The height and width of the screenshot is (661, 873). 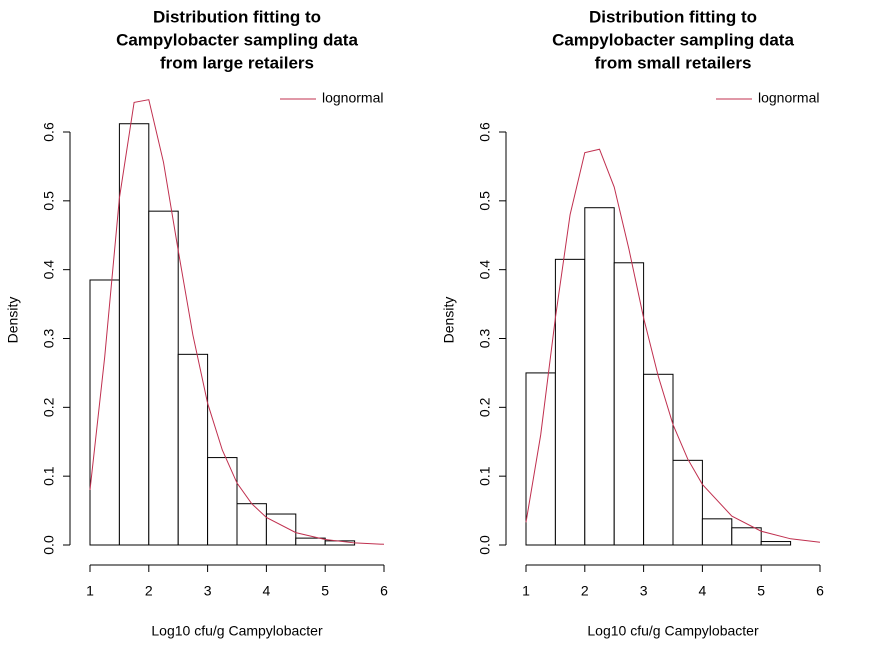 I want to click on chart-title: from large retailers, so click(x=237, y=62).